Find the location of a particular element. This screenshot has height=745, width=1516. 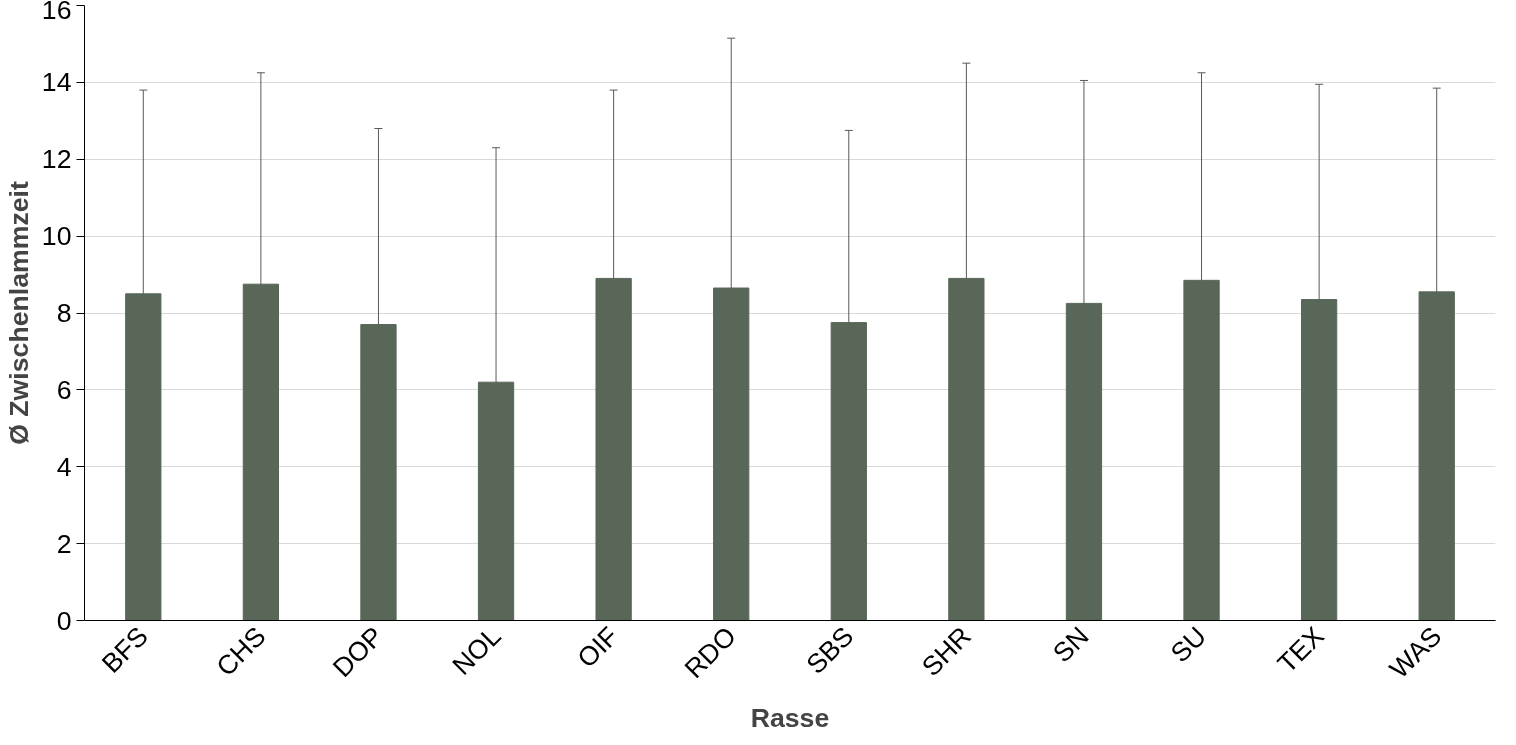

y-tick-label: 8 is located at coordinates (64, 313).